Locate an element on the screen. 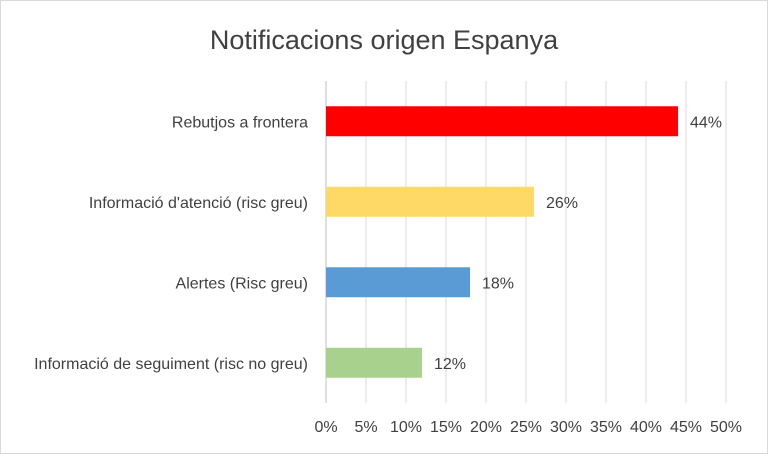 The height and width of the screenshot is (454, 768). data-label: 18% is located at coordinates (498, 283).